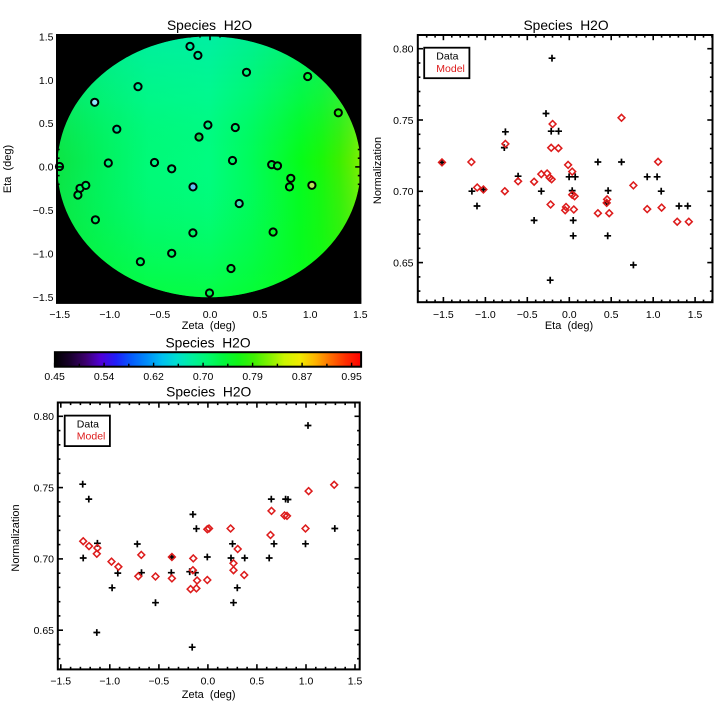 The height and width of the screenshot is (720, 720). Describe the element at coordinates (54, 377) in the screenshot. I see `svg-text: 0.45` at that location.